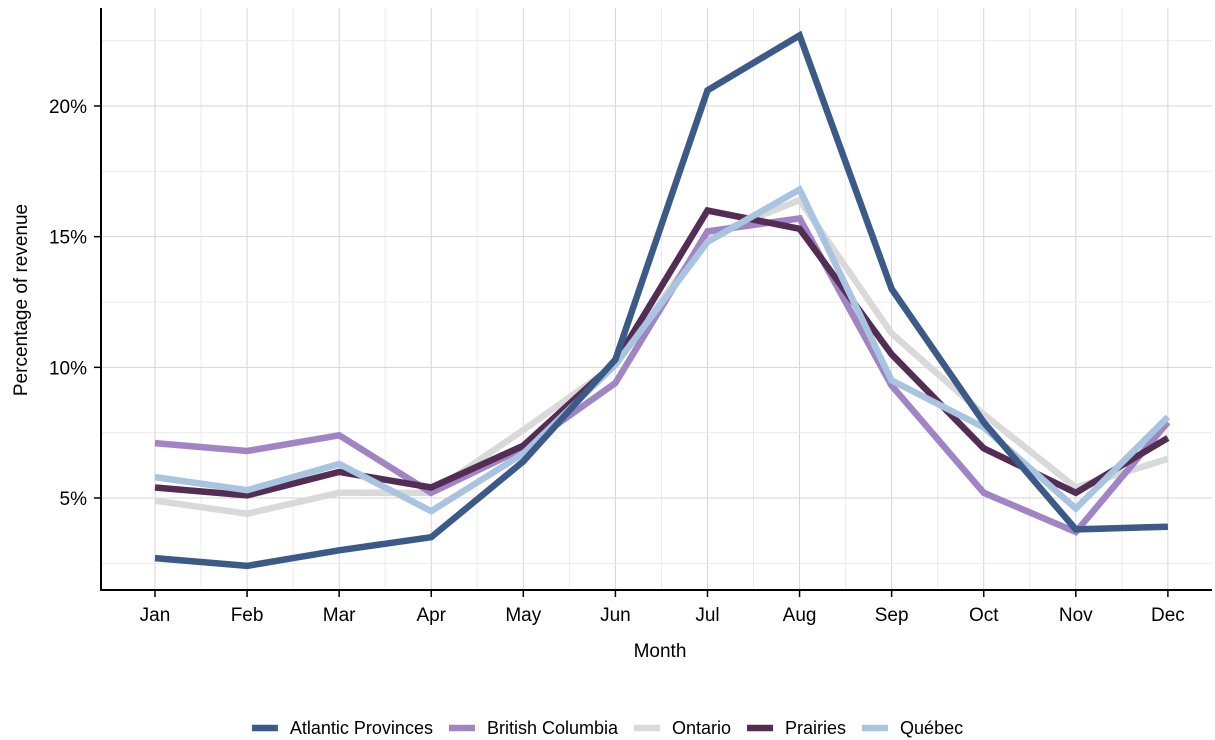 This screenshot has height=740, width=1215. What do you see at coordinates (615, 615) in the screenshot?
I see `x-tick-label: Jun` at bounding box center [615, 615].